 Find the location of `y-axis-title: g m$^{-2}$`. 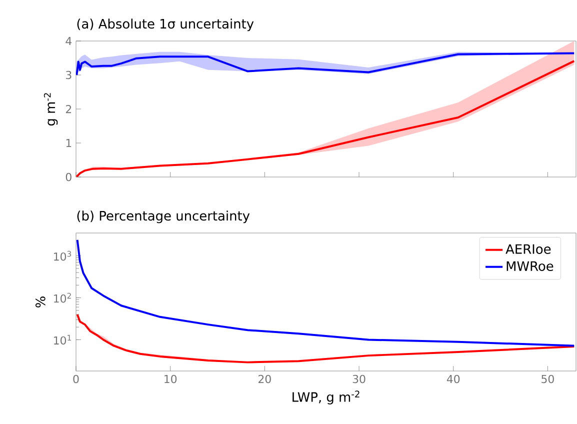

y-axis-title: g m$^{-2}$ is located at coordinates (51, 109).